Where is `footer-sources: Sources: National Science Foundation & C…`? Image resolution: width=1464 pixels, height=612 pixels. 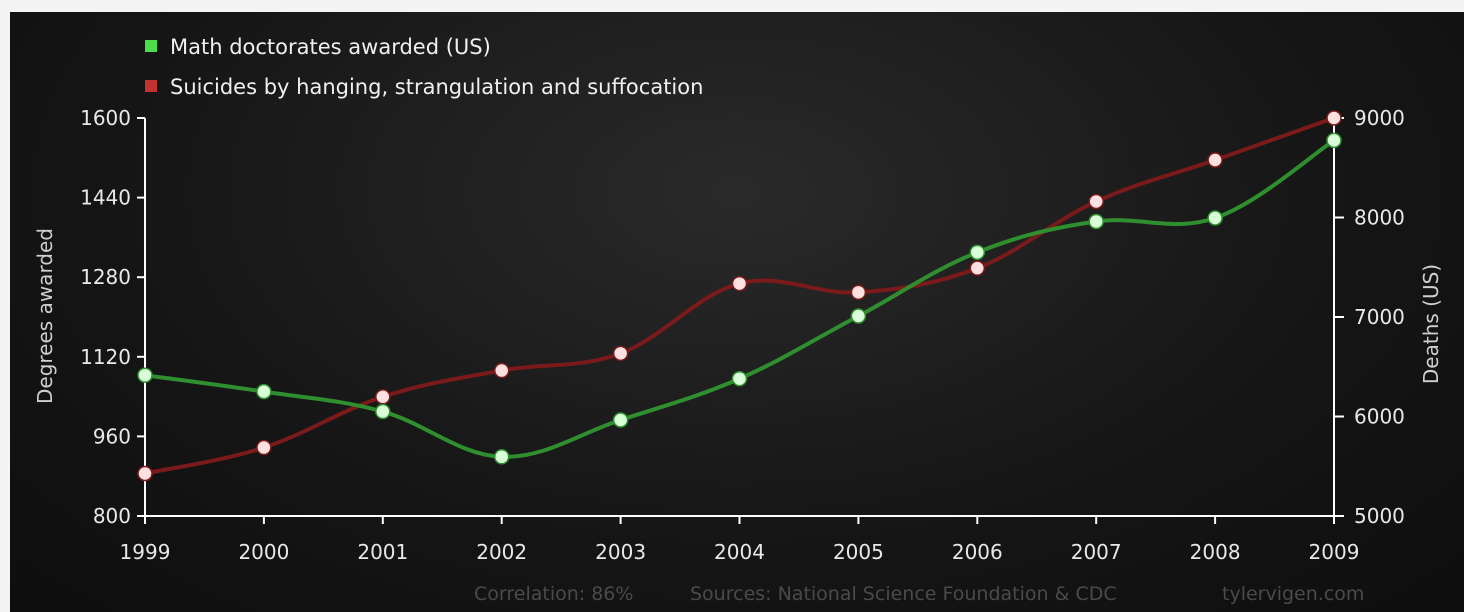 footer-sources: Sources: National Science Foundation & C… is located at coordinates (903, 594).